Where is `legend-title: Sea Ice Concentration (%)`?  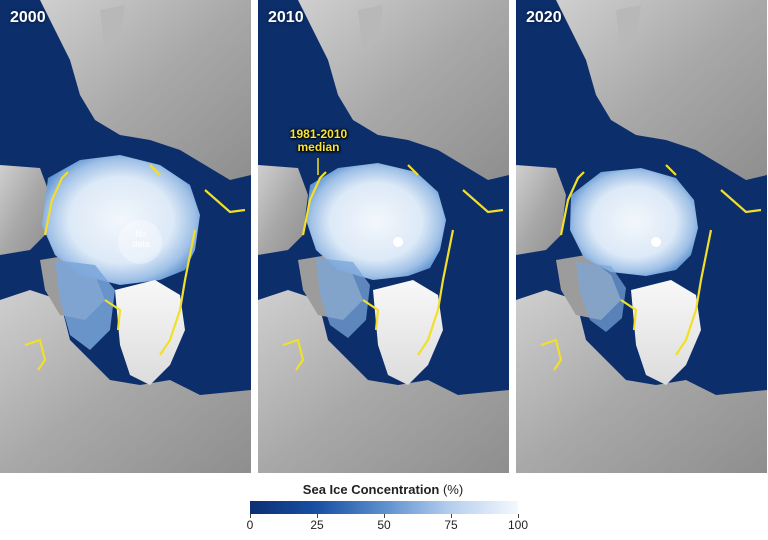
legend-title: Sea Ice Concentration (%) is located at coordinates (383, 489).